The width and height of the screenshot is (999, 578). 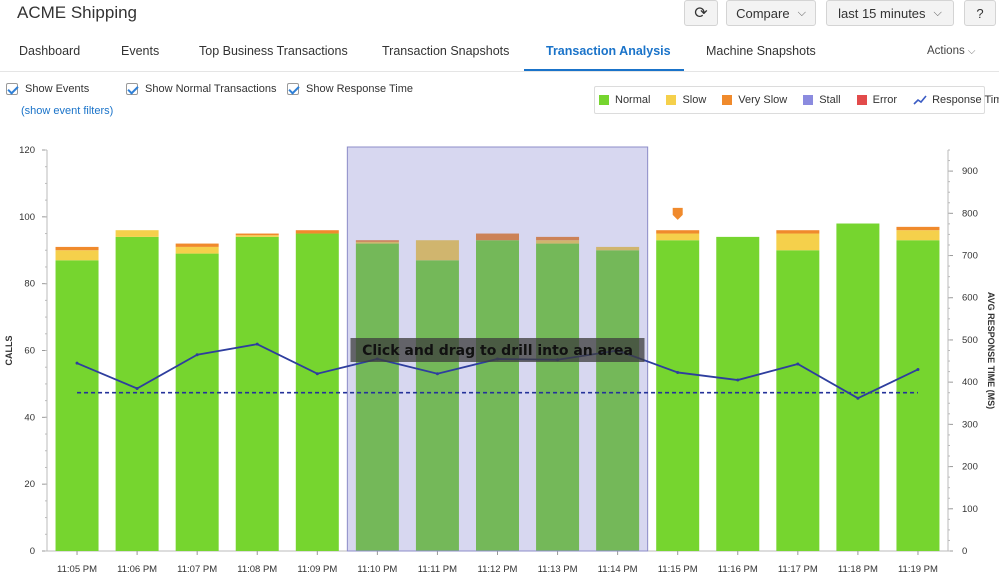 What do you see at coordinates (970, 213) in the screenshot?
I see `y2-tick-label: 800` at bounding box center [970, 213].